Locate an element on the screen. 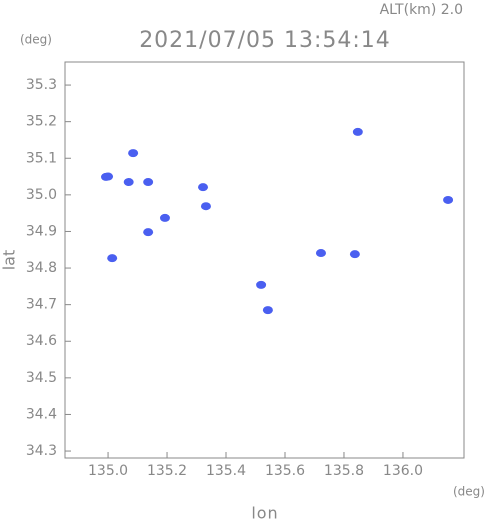  y-tick-label: 34.5 is located at coordinates (41, 378).